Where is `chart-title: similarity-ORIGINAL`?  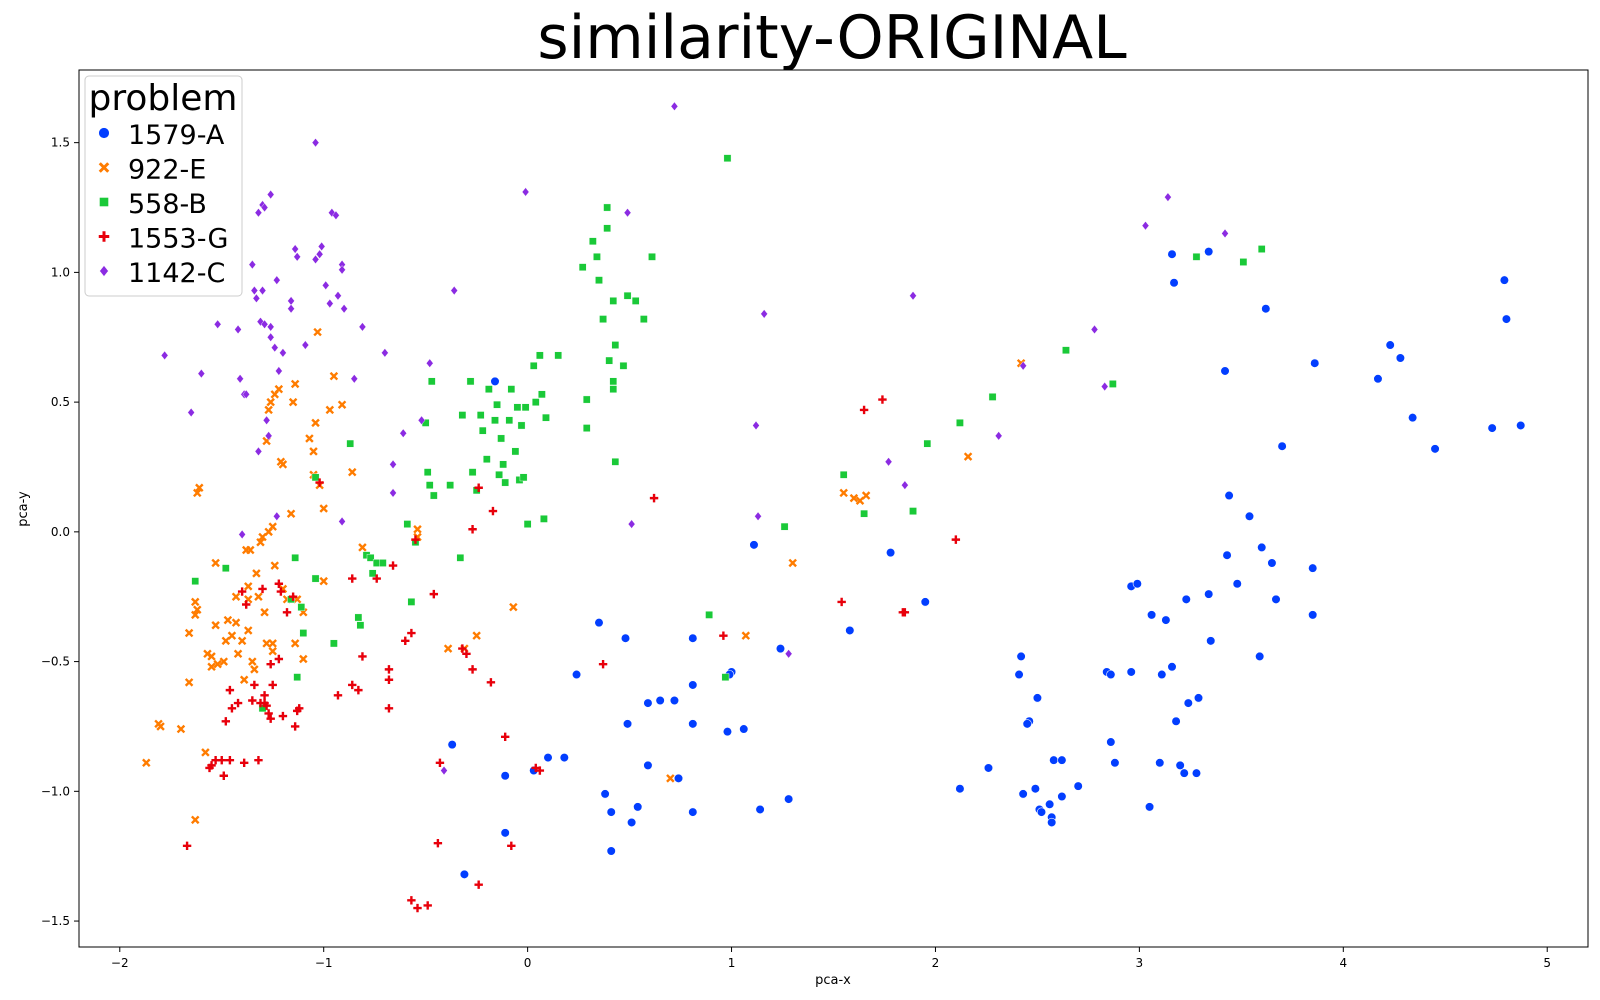
chart-title: similarity-ORIGINAL is located at coordinates (832, 38).